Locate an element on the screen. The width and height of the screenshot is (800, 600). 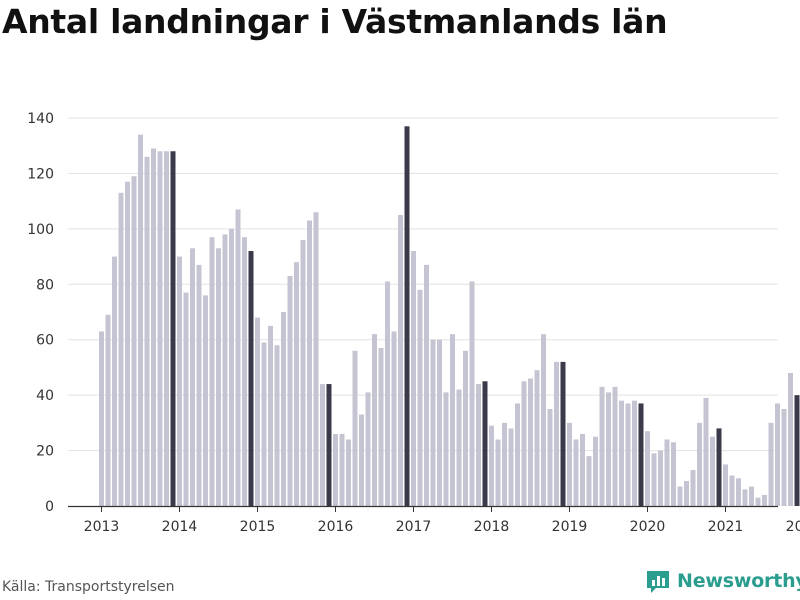
newsworthy-logo: Newsworthy is located at coordinates (722, 581).